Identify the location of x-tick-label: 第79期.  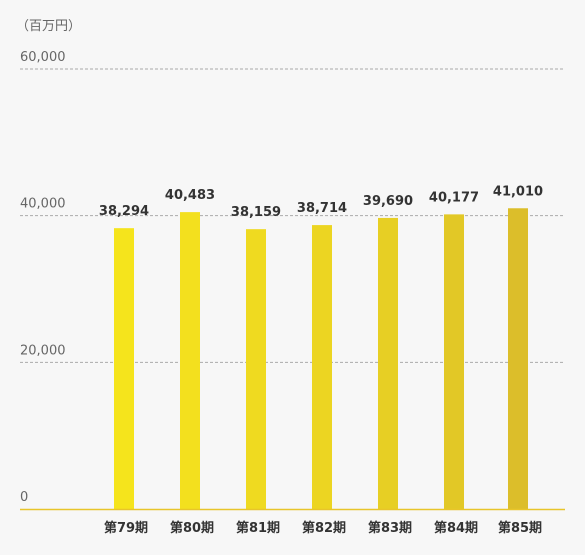
(126, 528).